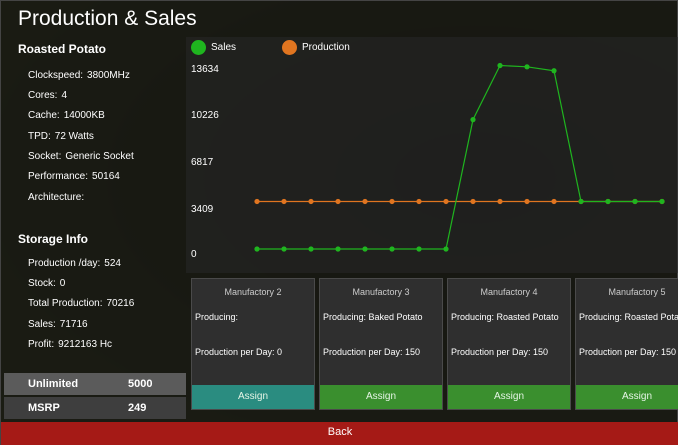 The width and height of the screenshot is (678, 445). I want to click on window-title: Production & Sales, so click(107, 18).